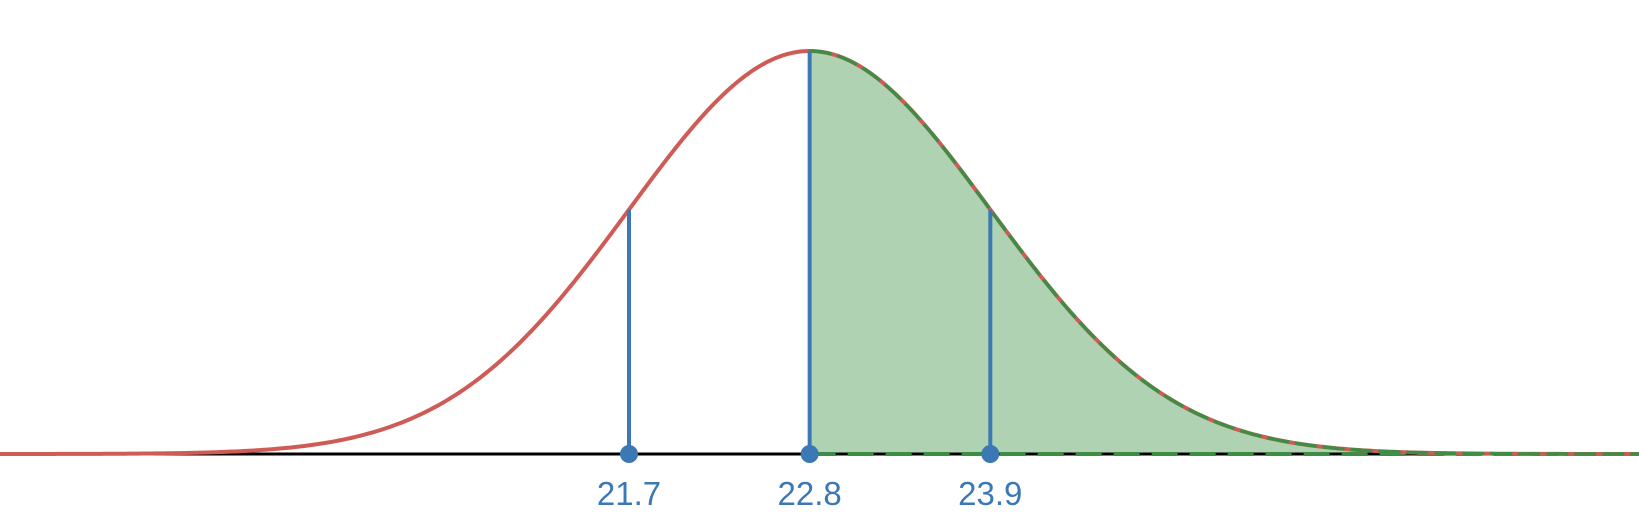 The width and height of the screenshot is (1639, 525). I want to click on marker-label-2: 23.9, so click(990, 493).